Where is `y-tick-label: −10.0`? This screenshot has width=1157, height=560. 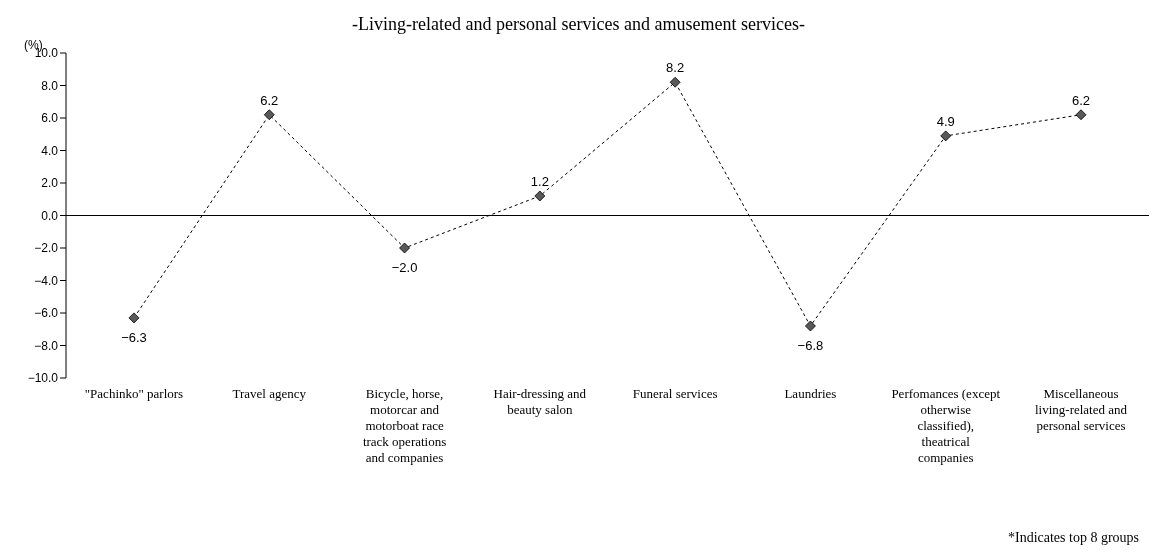 y-tick-label: −10.0 is located at coordinates (43, 378).